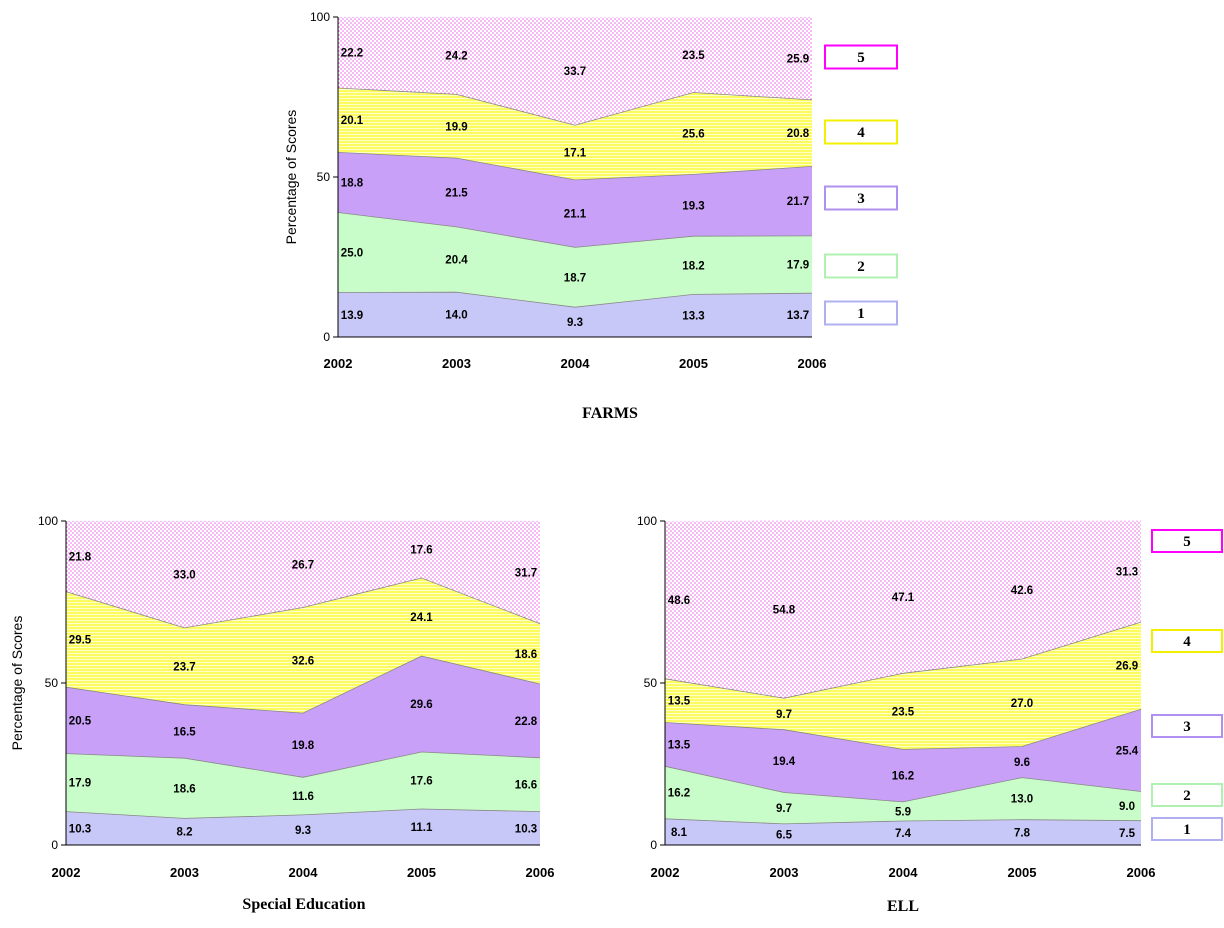  Describe the element at coordinates (903, 712) in the screenshot. I see `data-label-level-4: 23.5` at that location.